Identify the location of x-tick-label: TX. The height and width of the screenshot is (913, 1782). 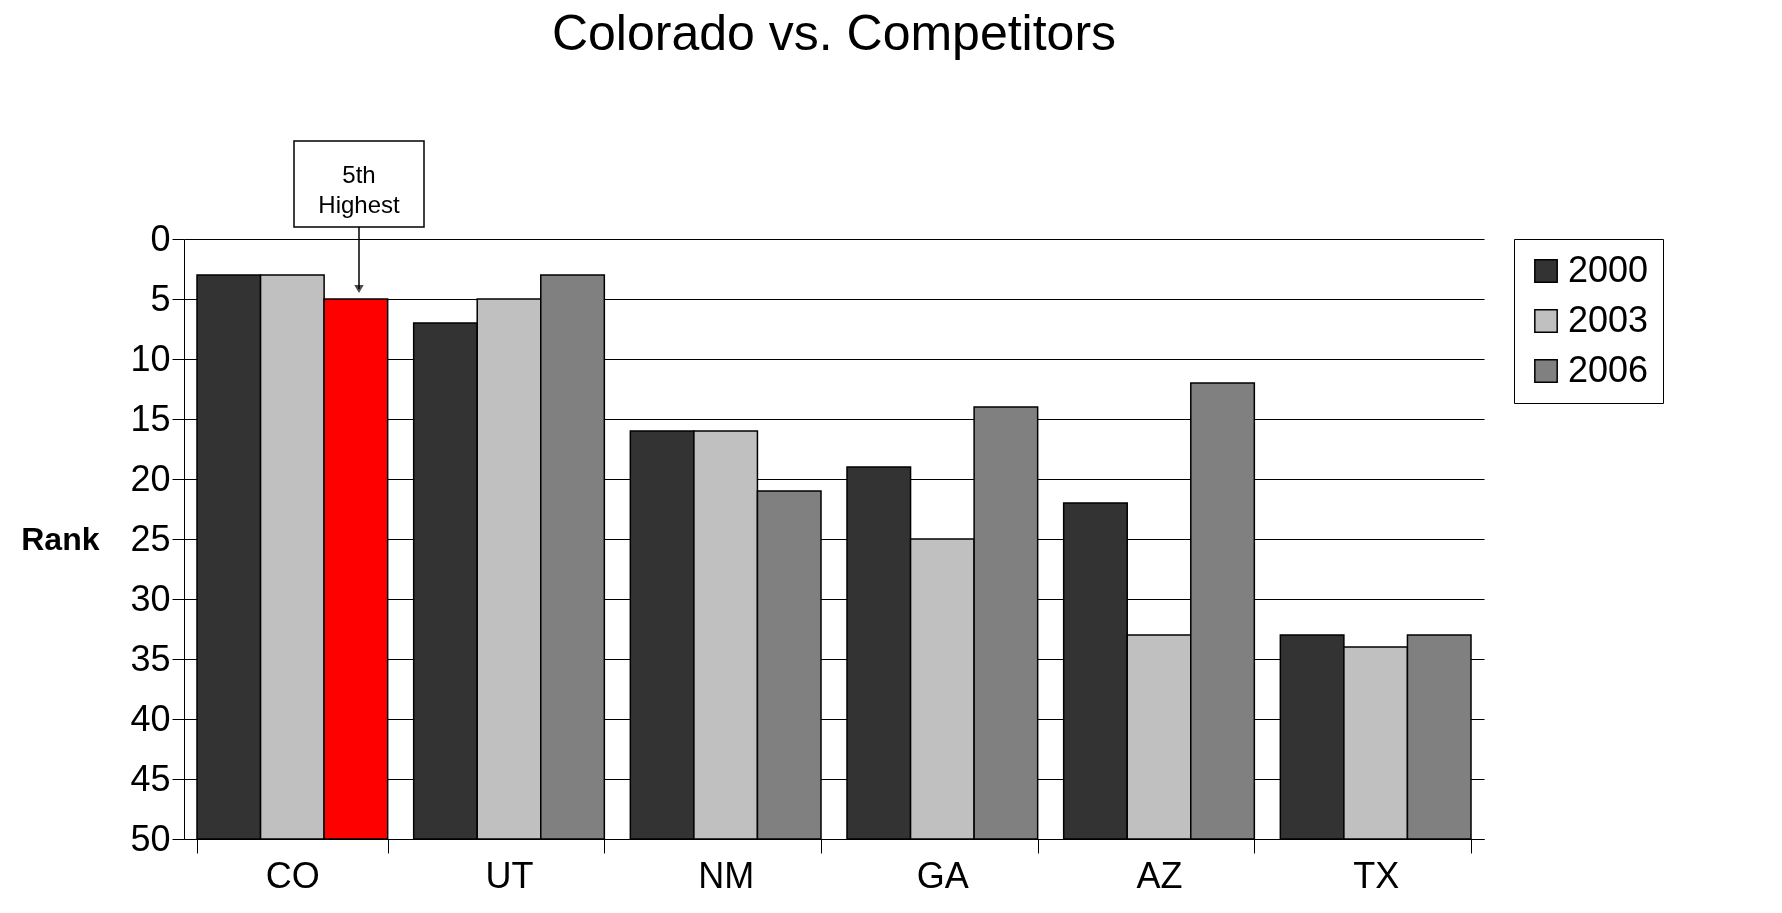
(1376, 875).